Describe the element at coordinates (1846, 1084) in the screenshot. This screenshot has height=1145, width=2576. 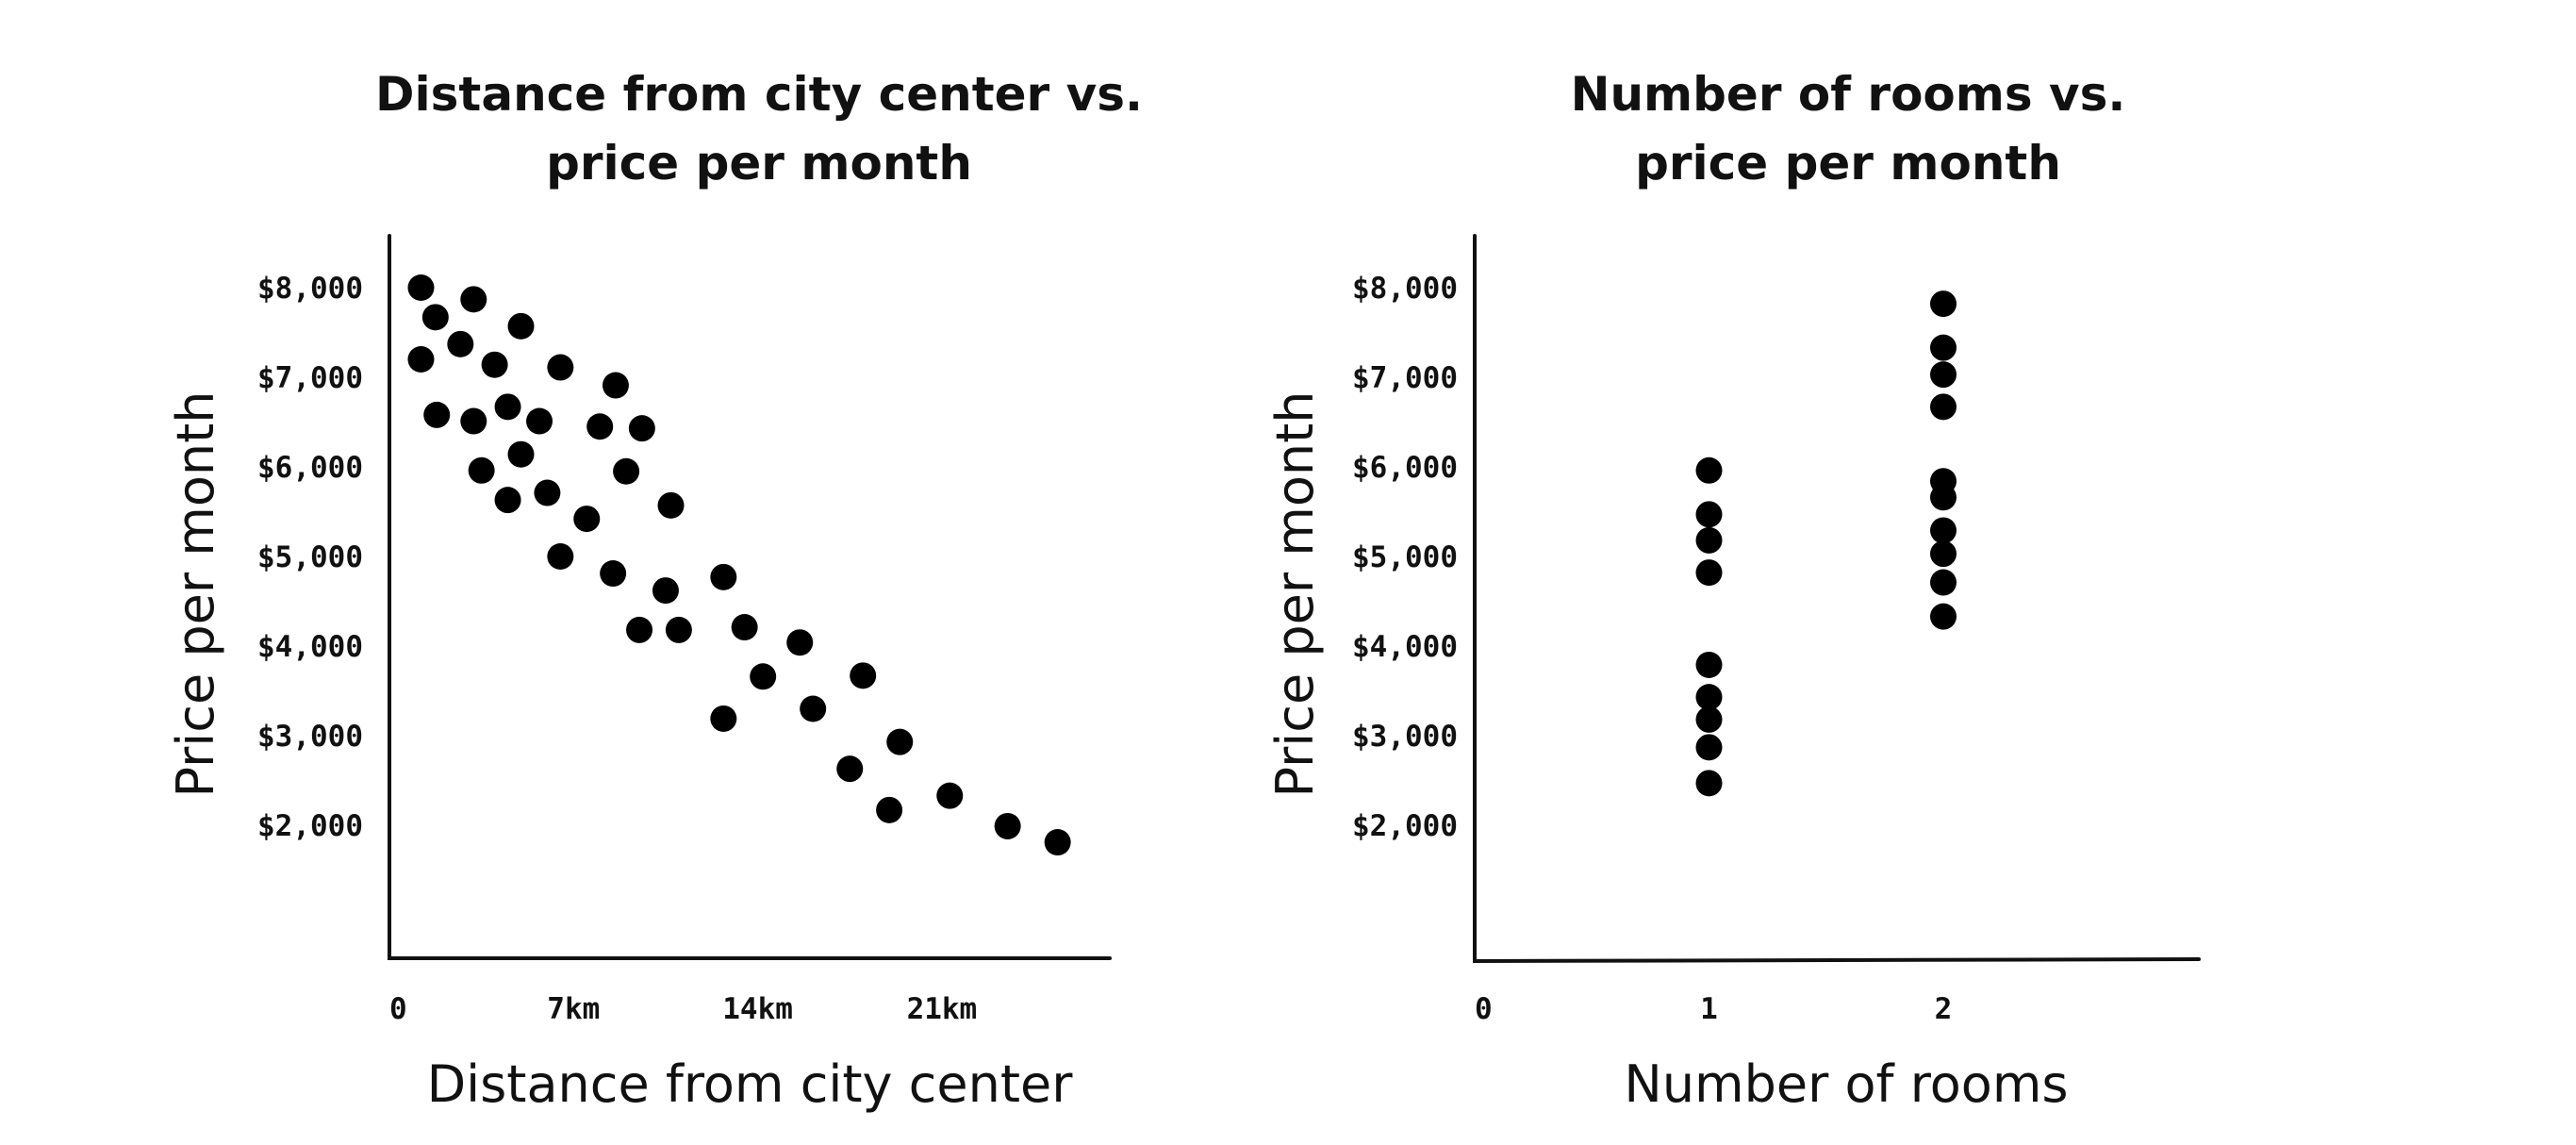
I see `x-axis-label: Number of rooms` at that location.